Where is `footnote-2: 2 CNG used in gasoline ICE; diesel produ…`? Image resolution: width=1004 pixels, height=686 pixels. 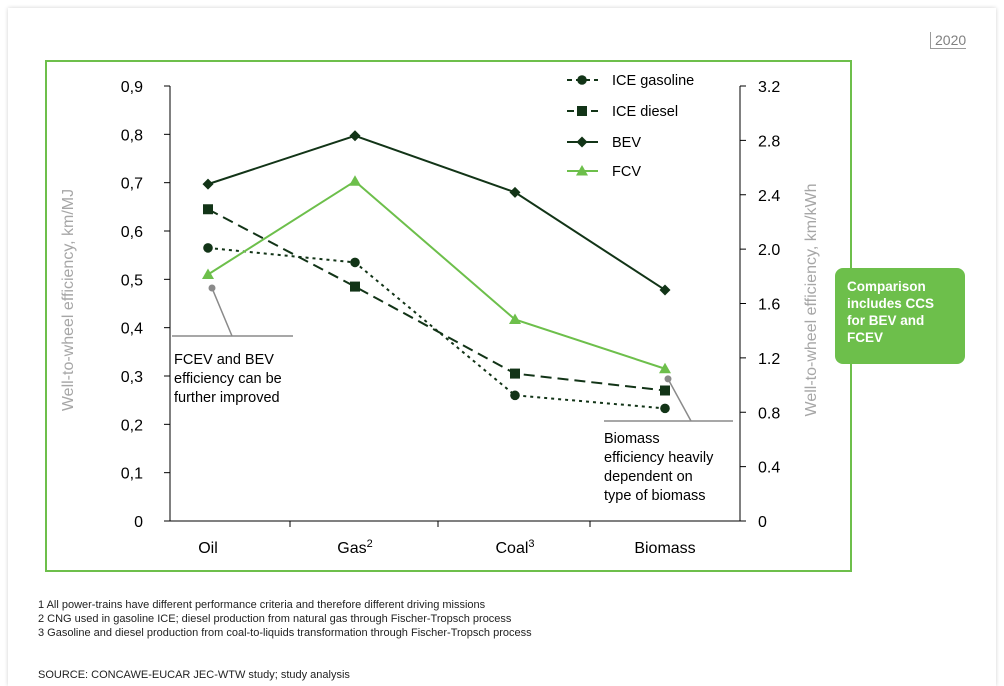 footnote-2: 2 CNG used in gasoline ICE; diesel produ… is located at coordinates (275, 619).